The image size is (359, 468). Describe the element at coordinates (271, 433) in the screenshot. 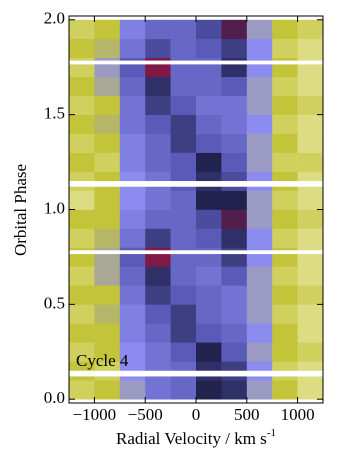

I see `x-label-sup: -1` at that location.